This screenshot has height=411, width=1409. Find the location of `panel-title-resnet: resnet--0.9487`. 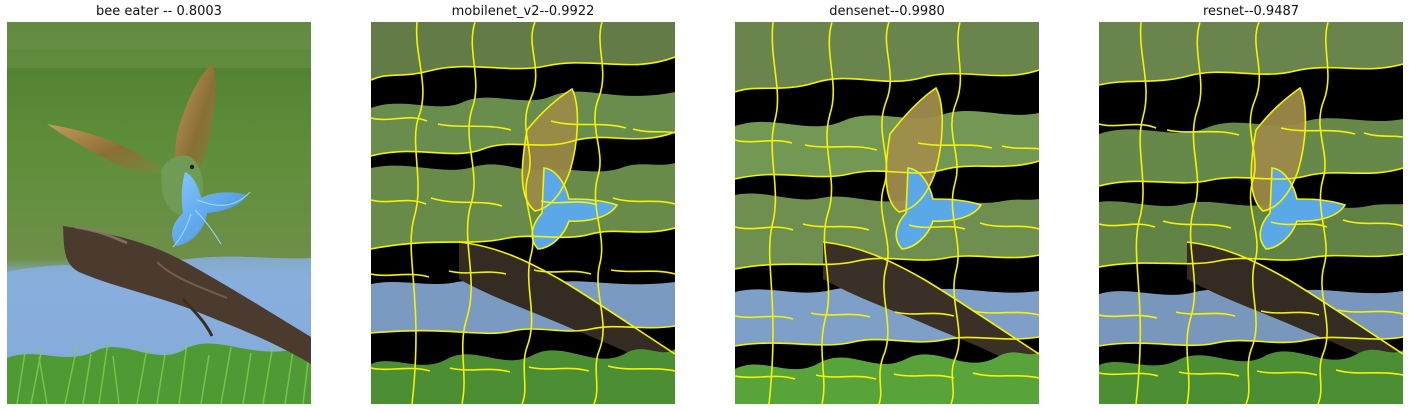

panel-title-resnet: resnet--0.9487 is located at coordinates (1251, 11).